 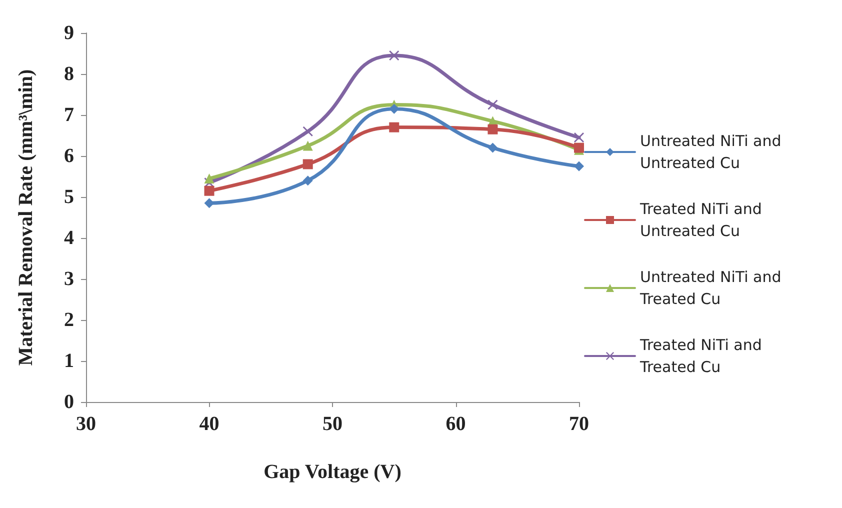 I want to click on y-tick-label: 1, so click(x=69, y=361).